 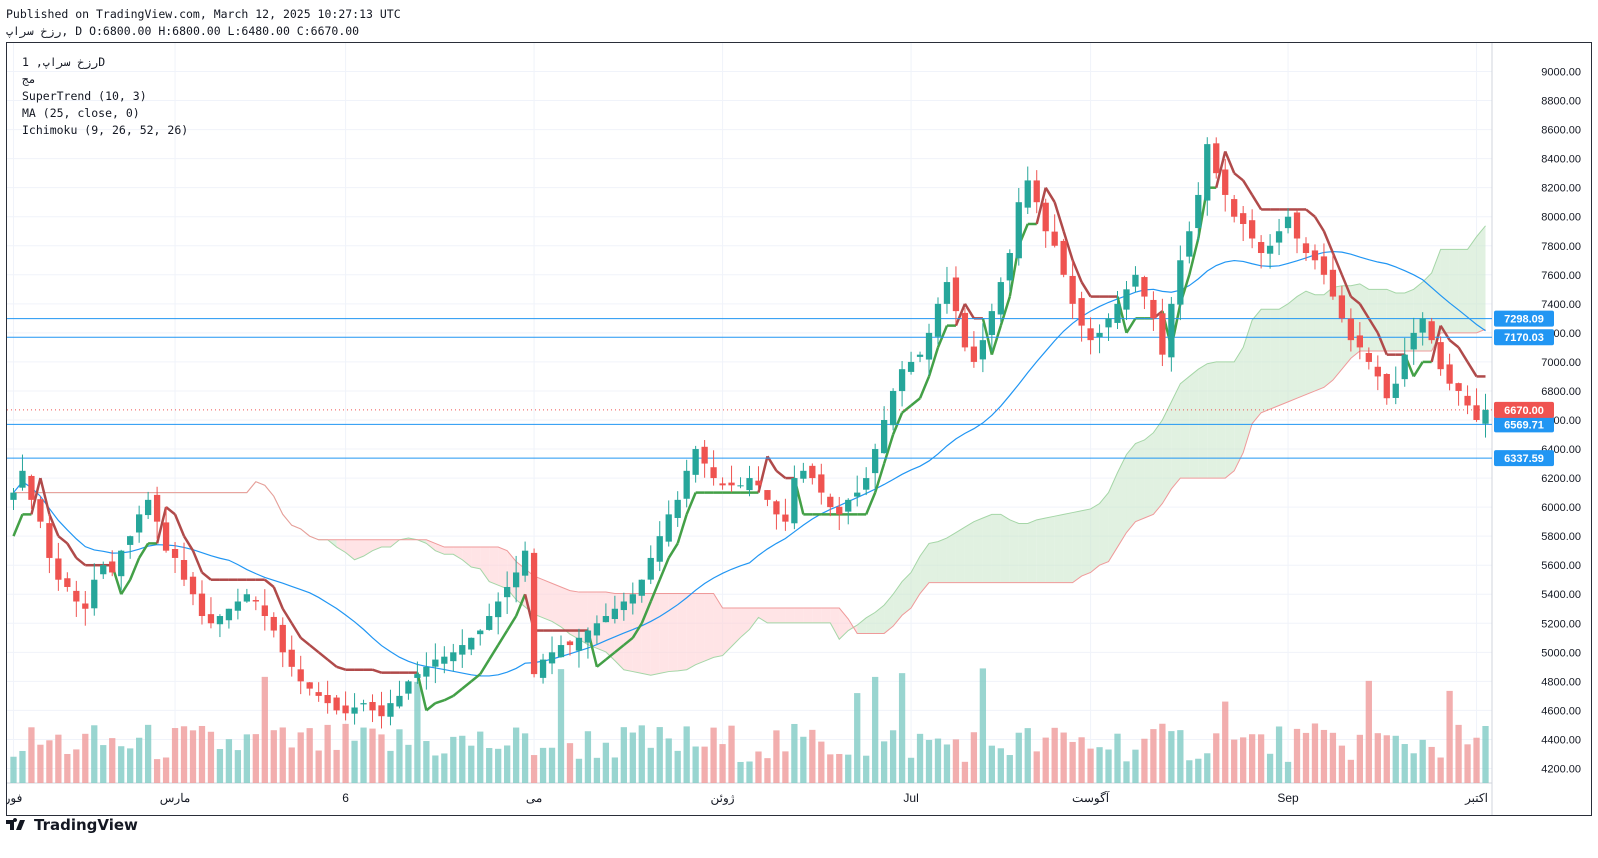 I want to click on legend-ichimoku: Ichimoku (9, 26, 52, 26), so click(x=105, y=130).